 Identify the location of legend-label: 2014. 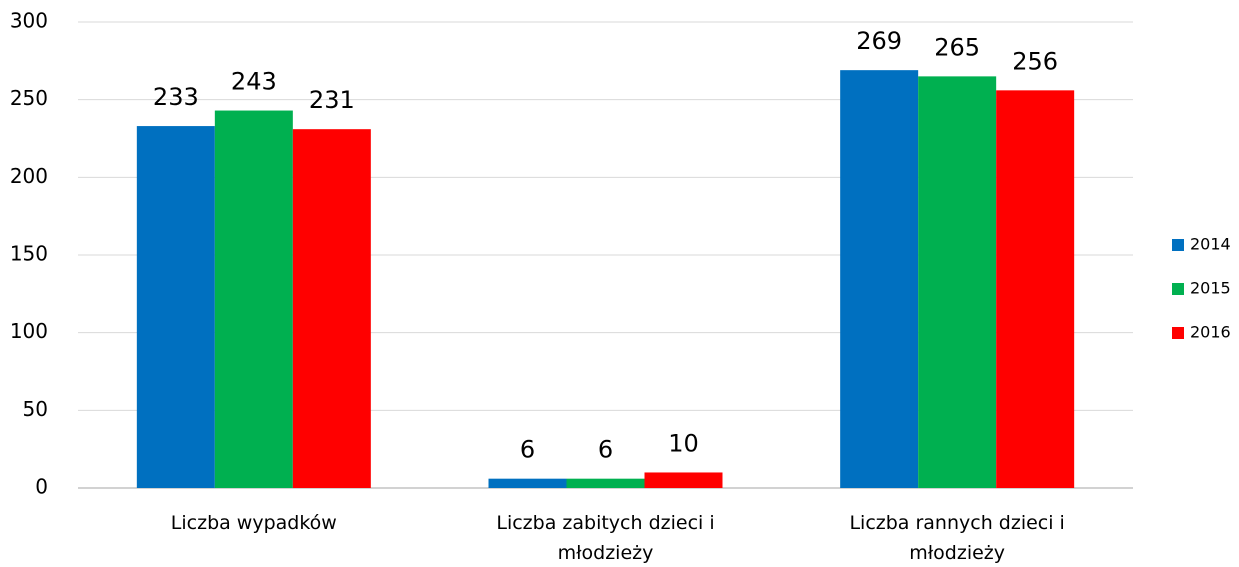
(1210, 244).